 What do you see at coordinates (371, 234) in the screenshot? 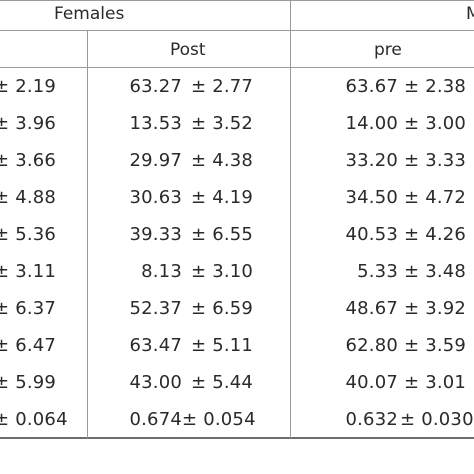
I see `table-cell: 40.53` at bounding box center [371, 234].